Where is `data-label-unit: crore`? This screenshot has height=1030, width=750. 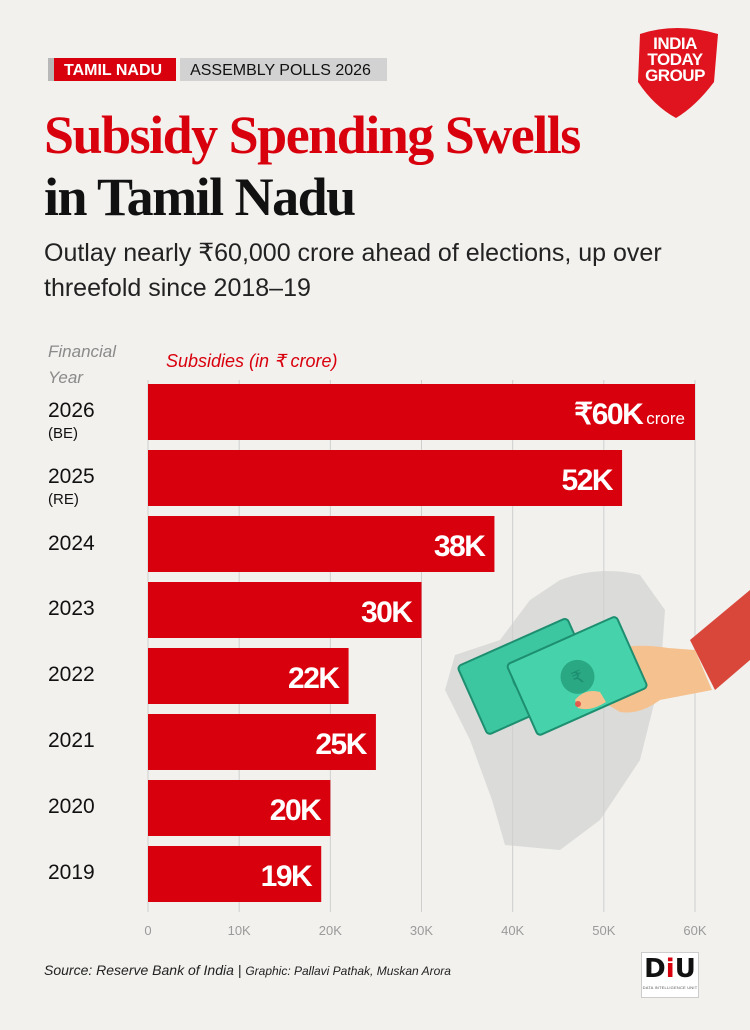
data-label-unit: crore is located at coordinates (665, 418).